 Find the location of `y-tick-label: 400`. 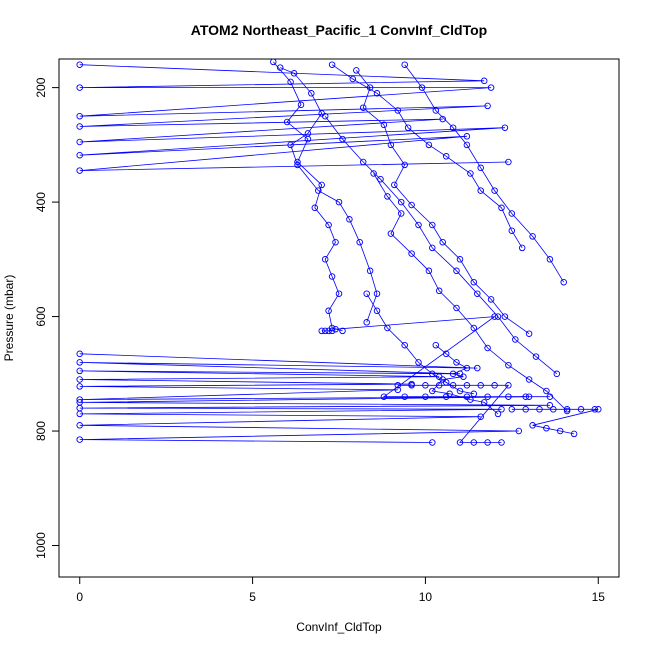

y-tick-label: 400 is located at coordinates (41, 202).